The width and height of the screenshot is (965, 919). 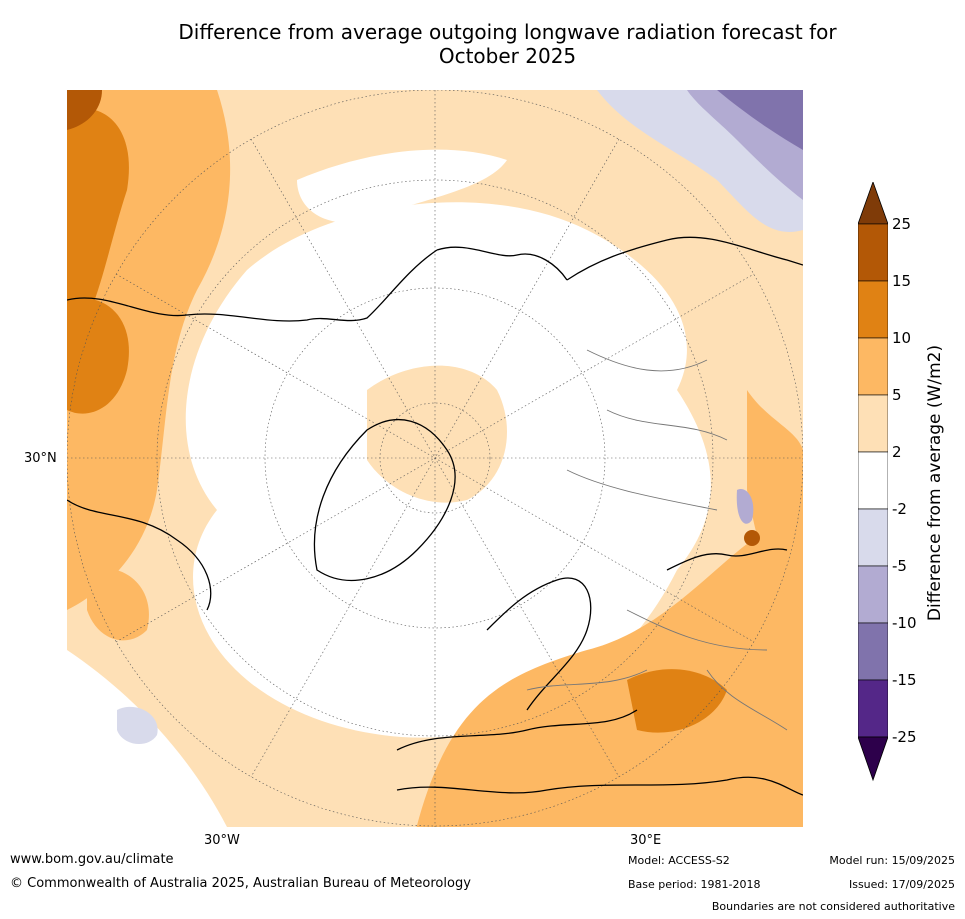 I want to click on colorbar-tick-label: 15, so click(x=902, y=281).